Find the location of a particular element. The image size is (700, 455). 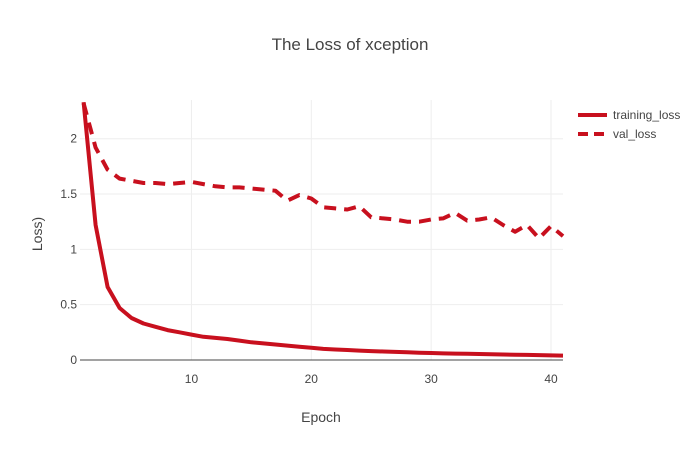

x-axis-title: Epoch is located at coordinates (321, 417).